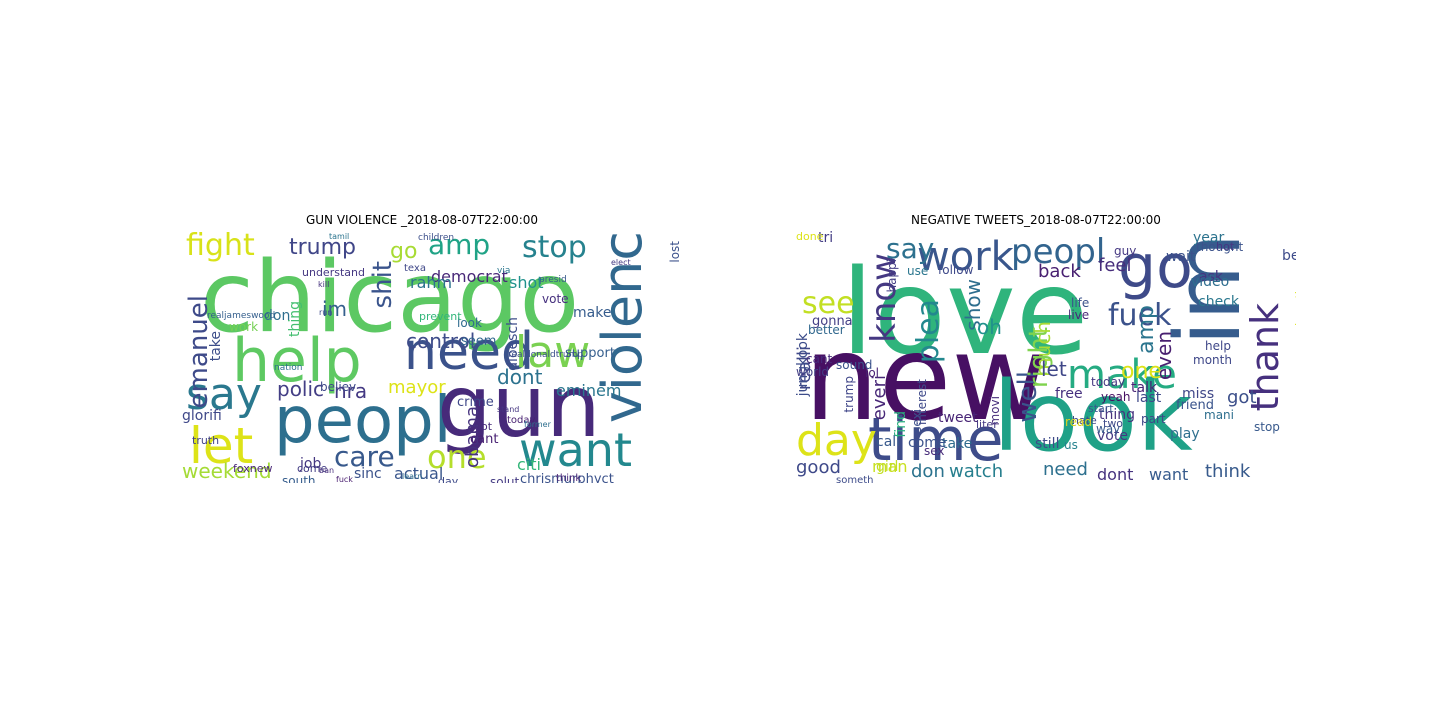 This screenshot has width=1440, height=720. What do you see at coordinates (339, 236) in the screenshot?
I see `cloud-word: tamil` at bounding box center [339, 236].